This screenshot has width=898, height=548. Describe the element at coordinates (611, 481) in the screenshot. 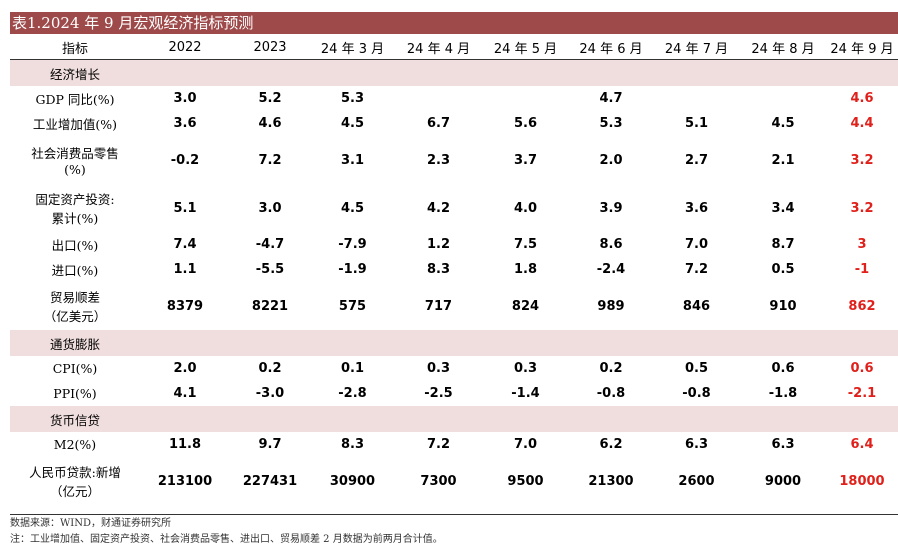

I see `value-cell: 21300` at that location.